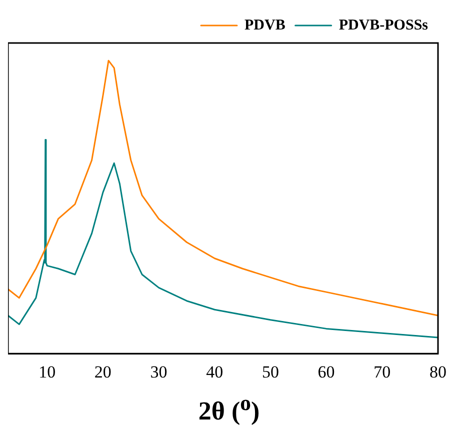 Image resolution: width=458 pixels, height=435 pixels. I want to click on x-axis-title: 2θ ($^{o}$), so click(229, 409).